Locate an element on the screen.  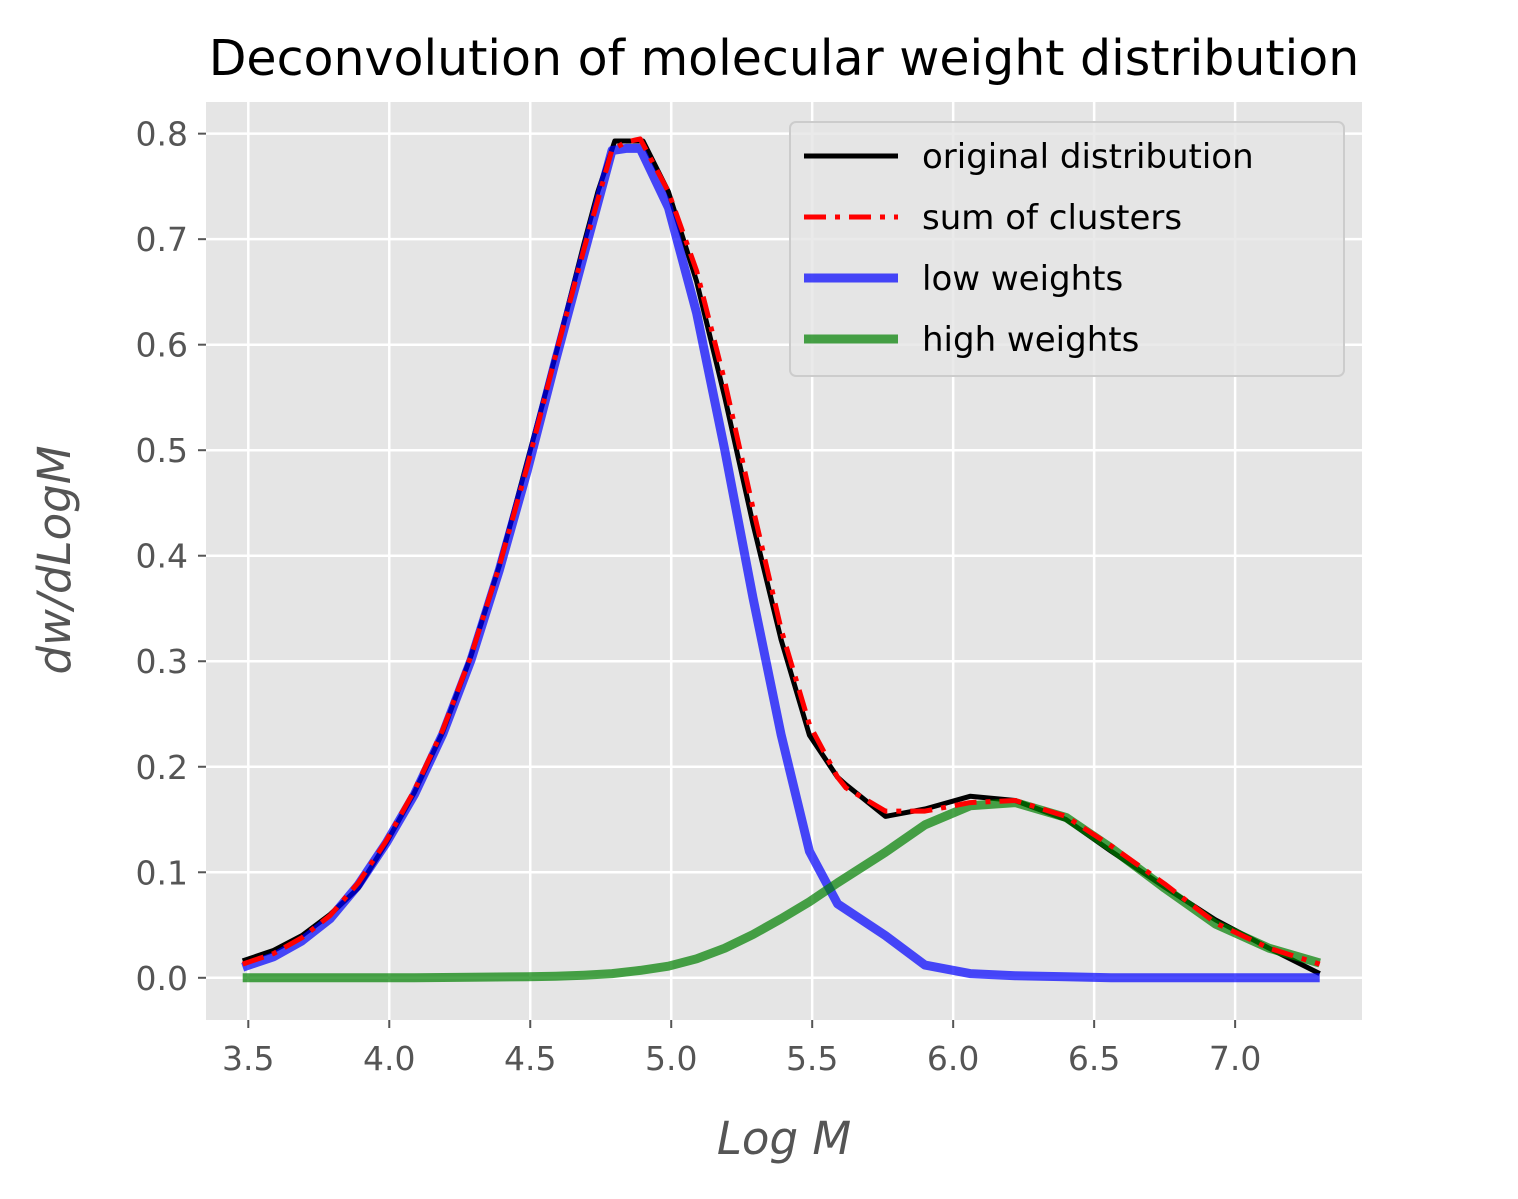
y-tick-label: 0.4 is located at coordinates (162, 556).